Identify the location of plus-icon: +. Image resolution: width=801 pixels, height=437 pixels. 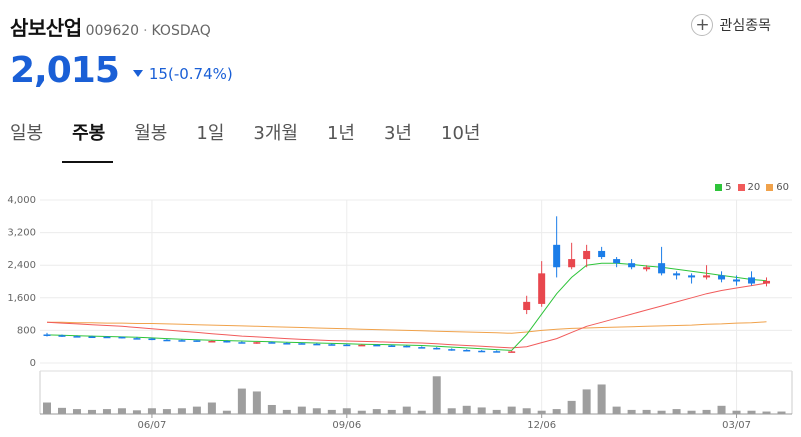
(702, 25).